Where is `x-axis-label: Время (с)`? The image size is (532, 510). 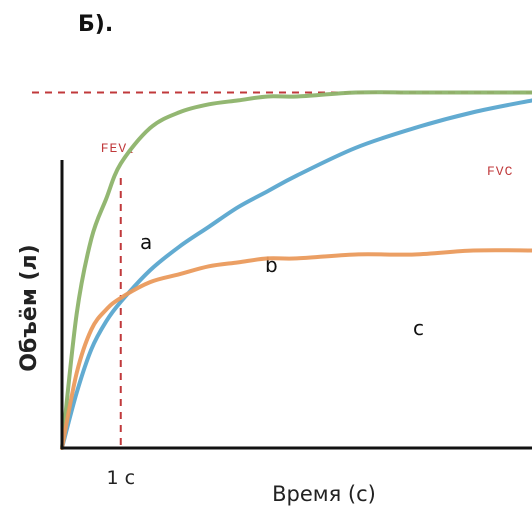
x-axis-label: Время (с) is located at coordinates (324, 494).